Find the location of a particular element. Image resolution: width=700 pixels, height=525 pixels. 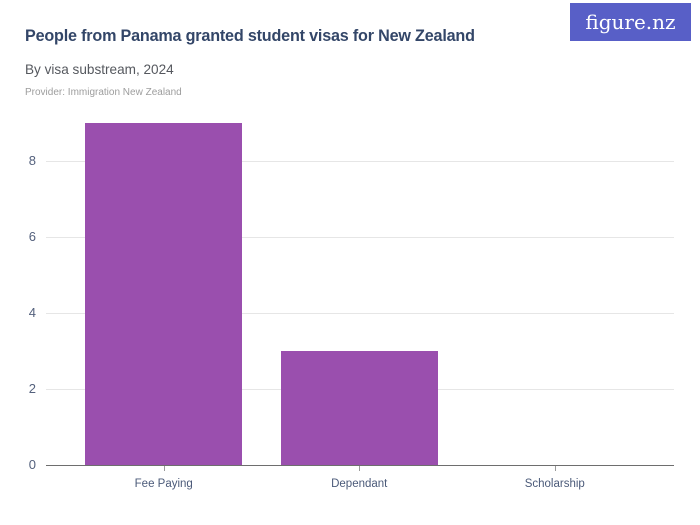

x-tick-scholarship is located at coordinates (555, 468).